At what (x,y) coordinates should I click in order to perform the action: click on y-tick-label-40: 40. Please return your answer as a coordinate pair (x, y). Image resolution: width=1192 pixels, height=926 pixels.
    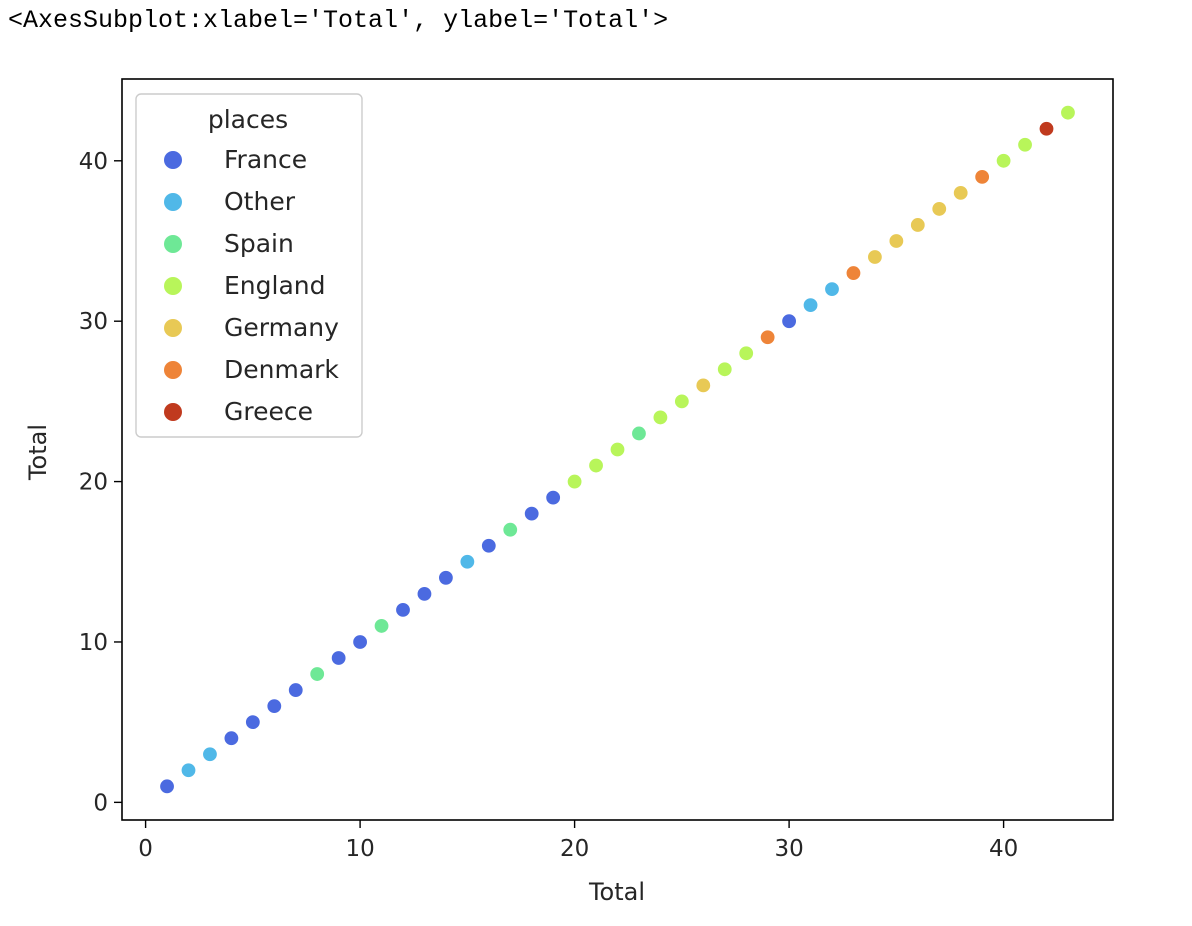
    Looking at the image, I should click on (93, 162).